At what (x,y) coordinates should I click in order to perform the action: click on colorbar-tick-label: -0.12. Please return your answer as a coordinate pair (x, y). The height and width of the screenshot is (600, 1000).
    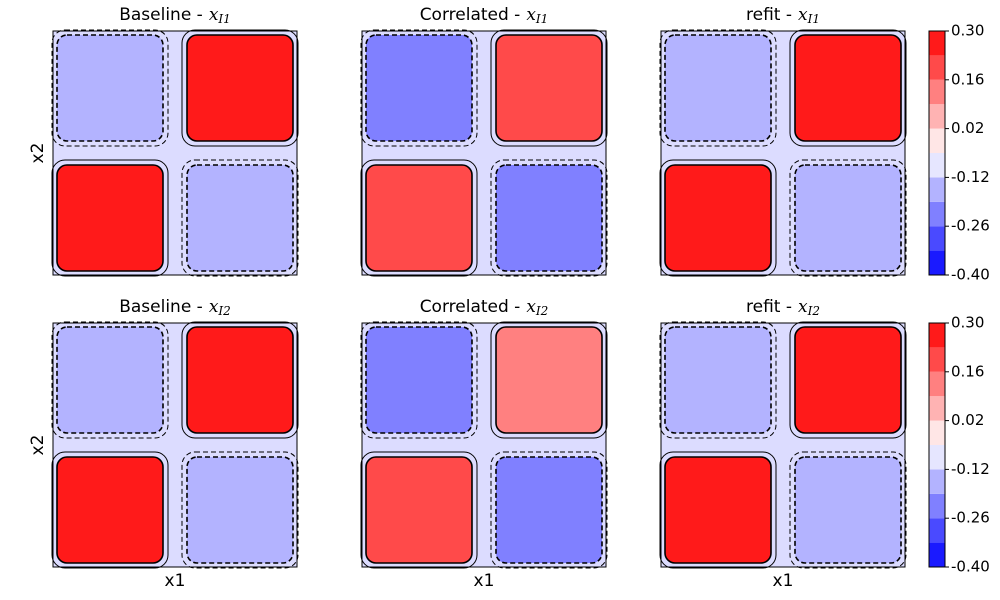
    Looking at the image, I should click on (970, 177).